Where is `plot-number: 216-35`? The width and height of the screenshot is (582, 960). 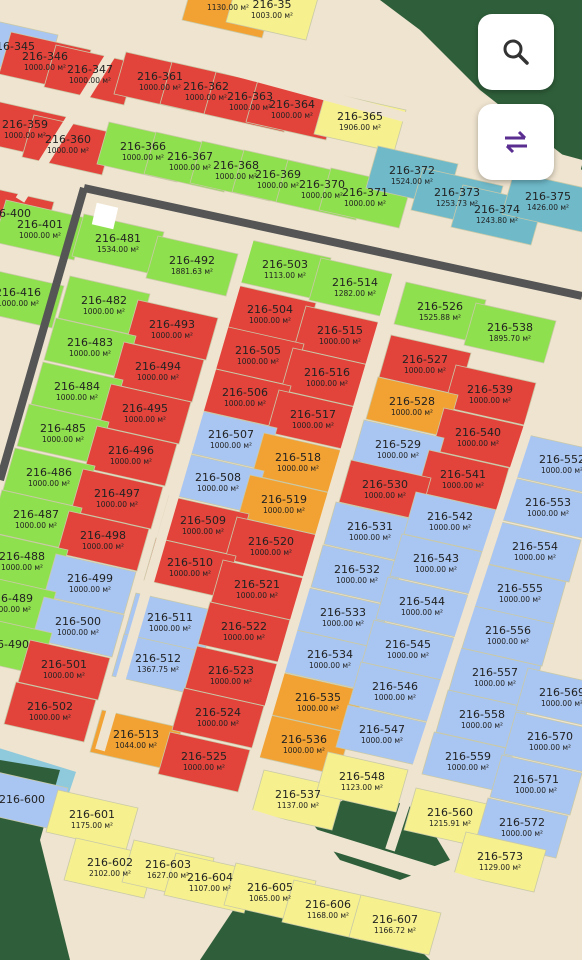 plot-number: 216-35 is located at coordinates (272, 5).